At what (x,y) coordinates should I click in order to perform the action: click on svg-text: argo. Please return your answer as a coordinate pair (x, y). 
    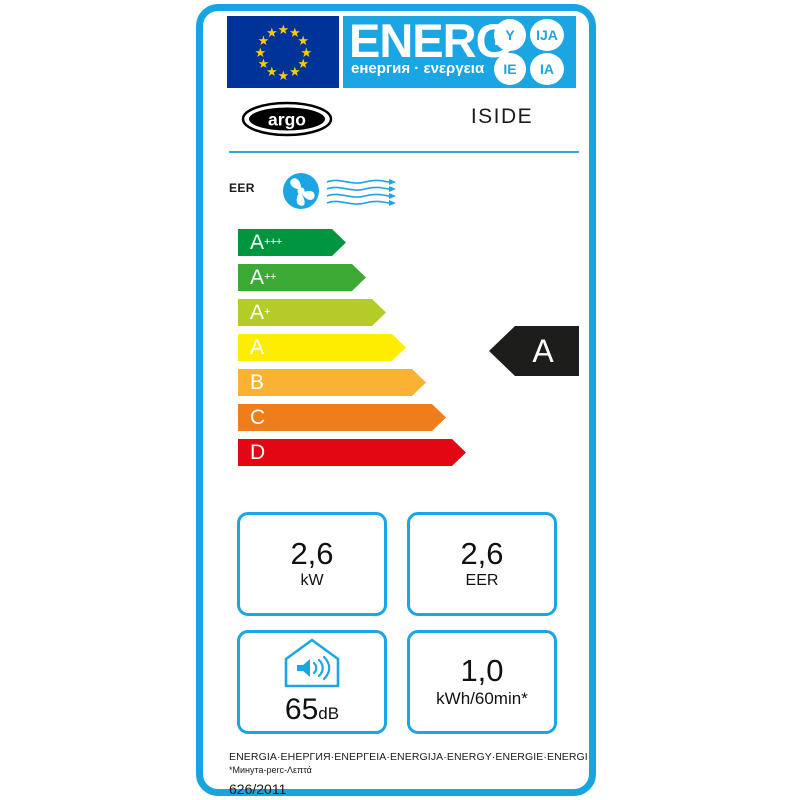
    Looking at the image, I should click on (287, 120).